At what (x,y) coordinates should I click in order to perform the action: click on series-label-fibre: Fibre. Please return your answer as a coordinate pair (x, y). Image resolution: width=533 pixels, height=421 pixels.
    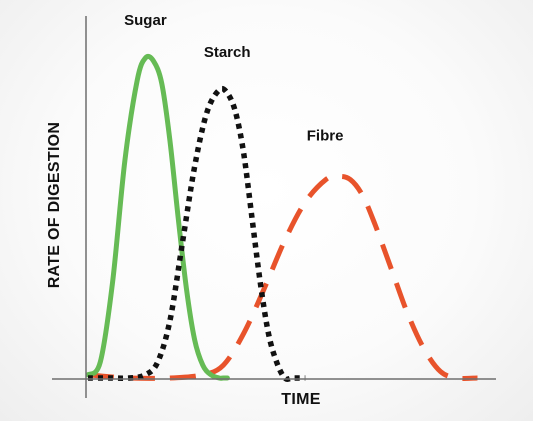
    Looking at the image, I should click on (325, 135).